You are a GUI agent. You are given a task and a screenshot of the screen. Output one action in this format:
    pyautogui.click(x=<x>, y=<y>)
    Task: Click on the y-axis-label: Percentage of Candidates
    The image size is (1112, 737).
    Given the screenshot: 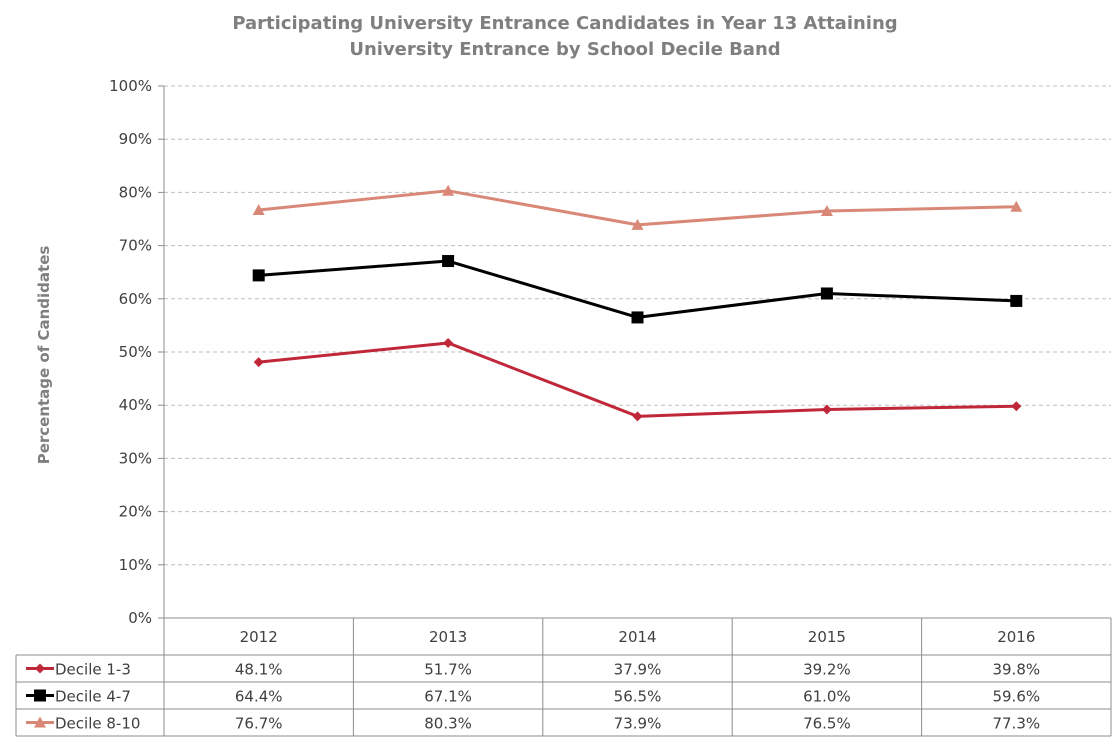 What is the action you would take?
    pyautogui.click(x=44, y=355)
    